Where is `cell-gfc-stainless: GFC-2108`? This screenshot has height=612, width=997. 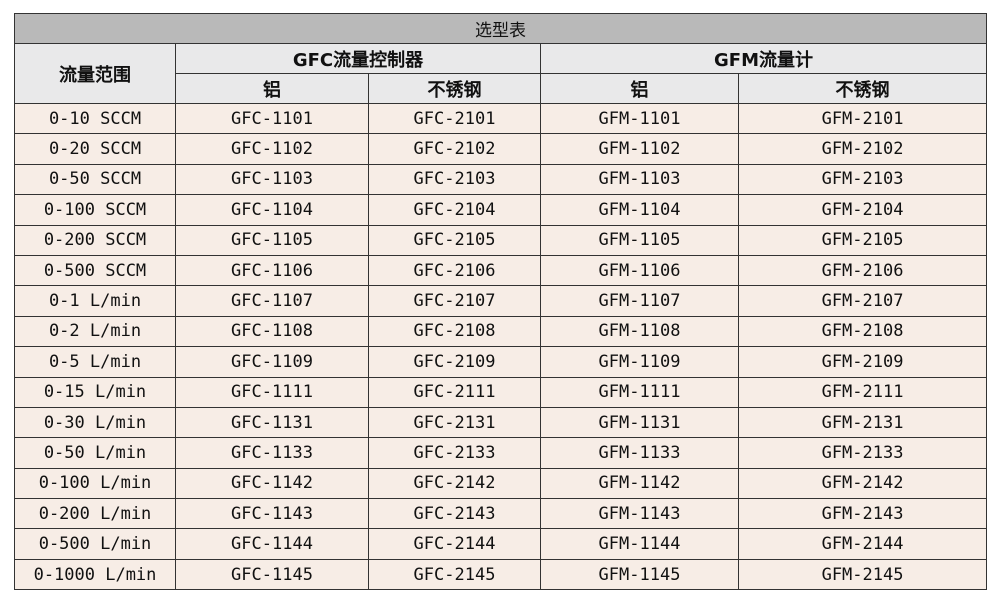
cell-gfc-stainless: GFC-2108 is located at coordinates (454, 331).